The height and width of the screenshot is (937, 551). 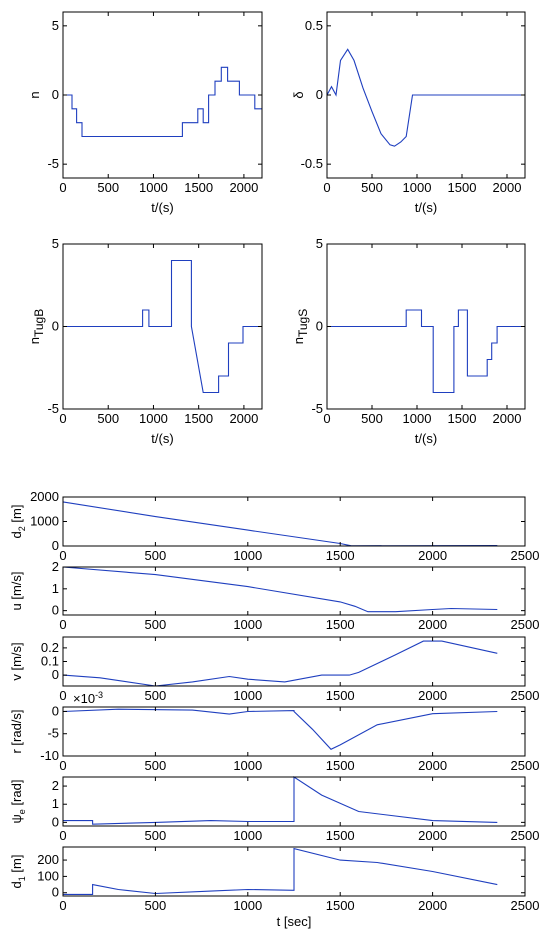 I want to click on y-axis-label: d1 [m], so click(x=18, y=872).